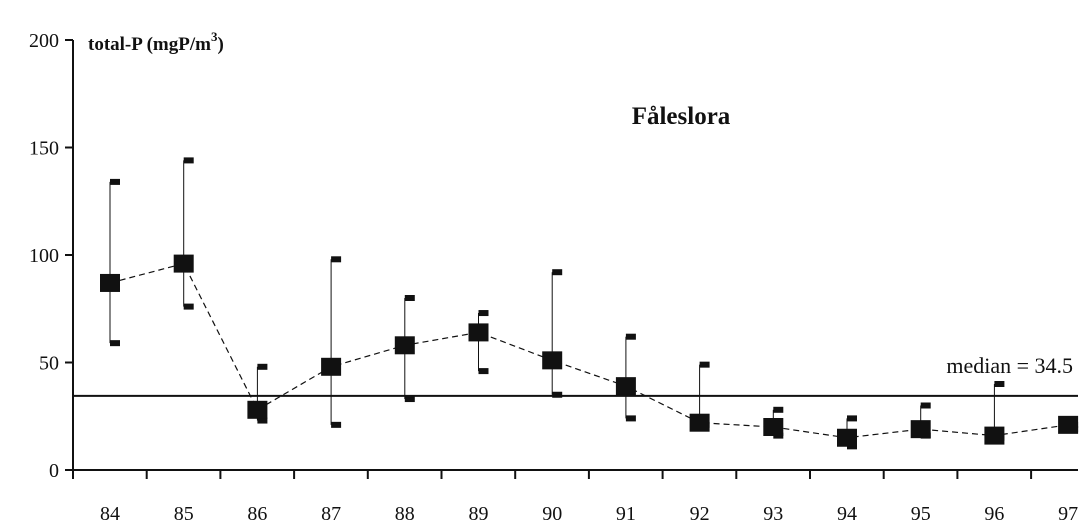  I want to click on x-tick-label-97: 97, so click(1068, 514).